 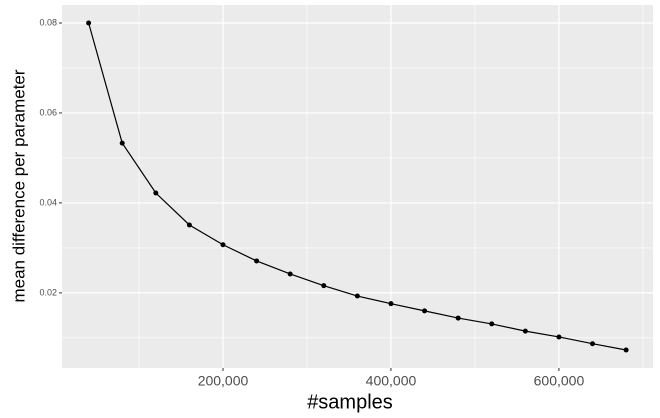 I want to click on x-tick-label: 200,000, so click(x=223, y=381).